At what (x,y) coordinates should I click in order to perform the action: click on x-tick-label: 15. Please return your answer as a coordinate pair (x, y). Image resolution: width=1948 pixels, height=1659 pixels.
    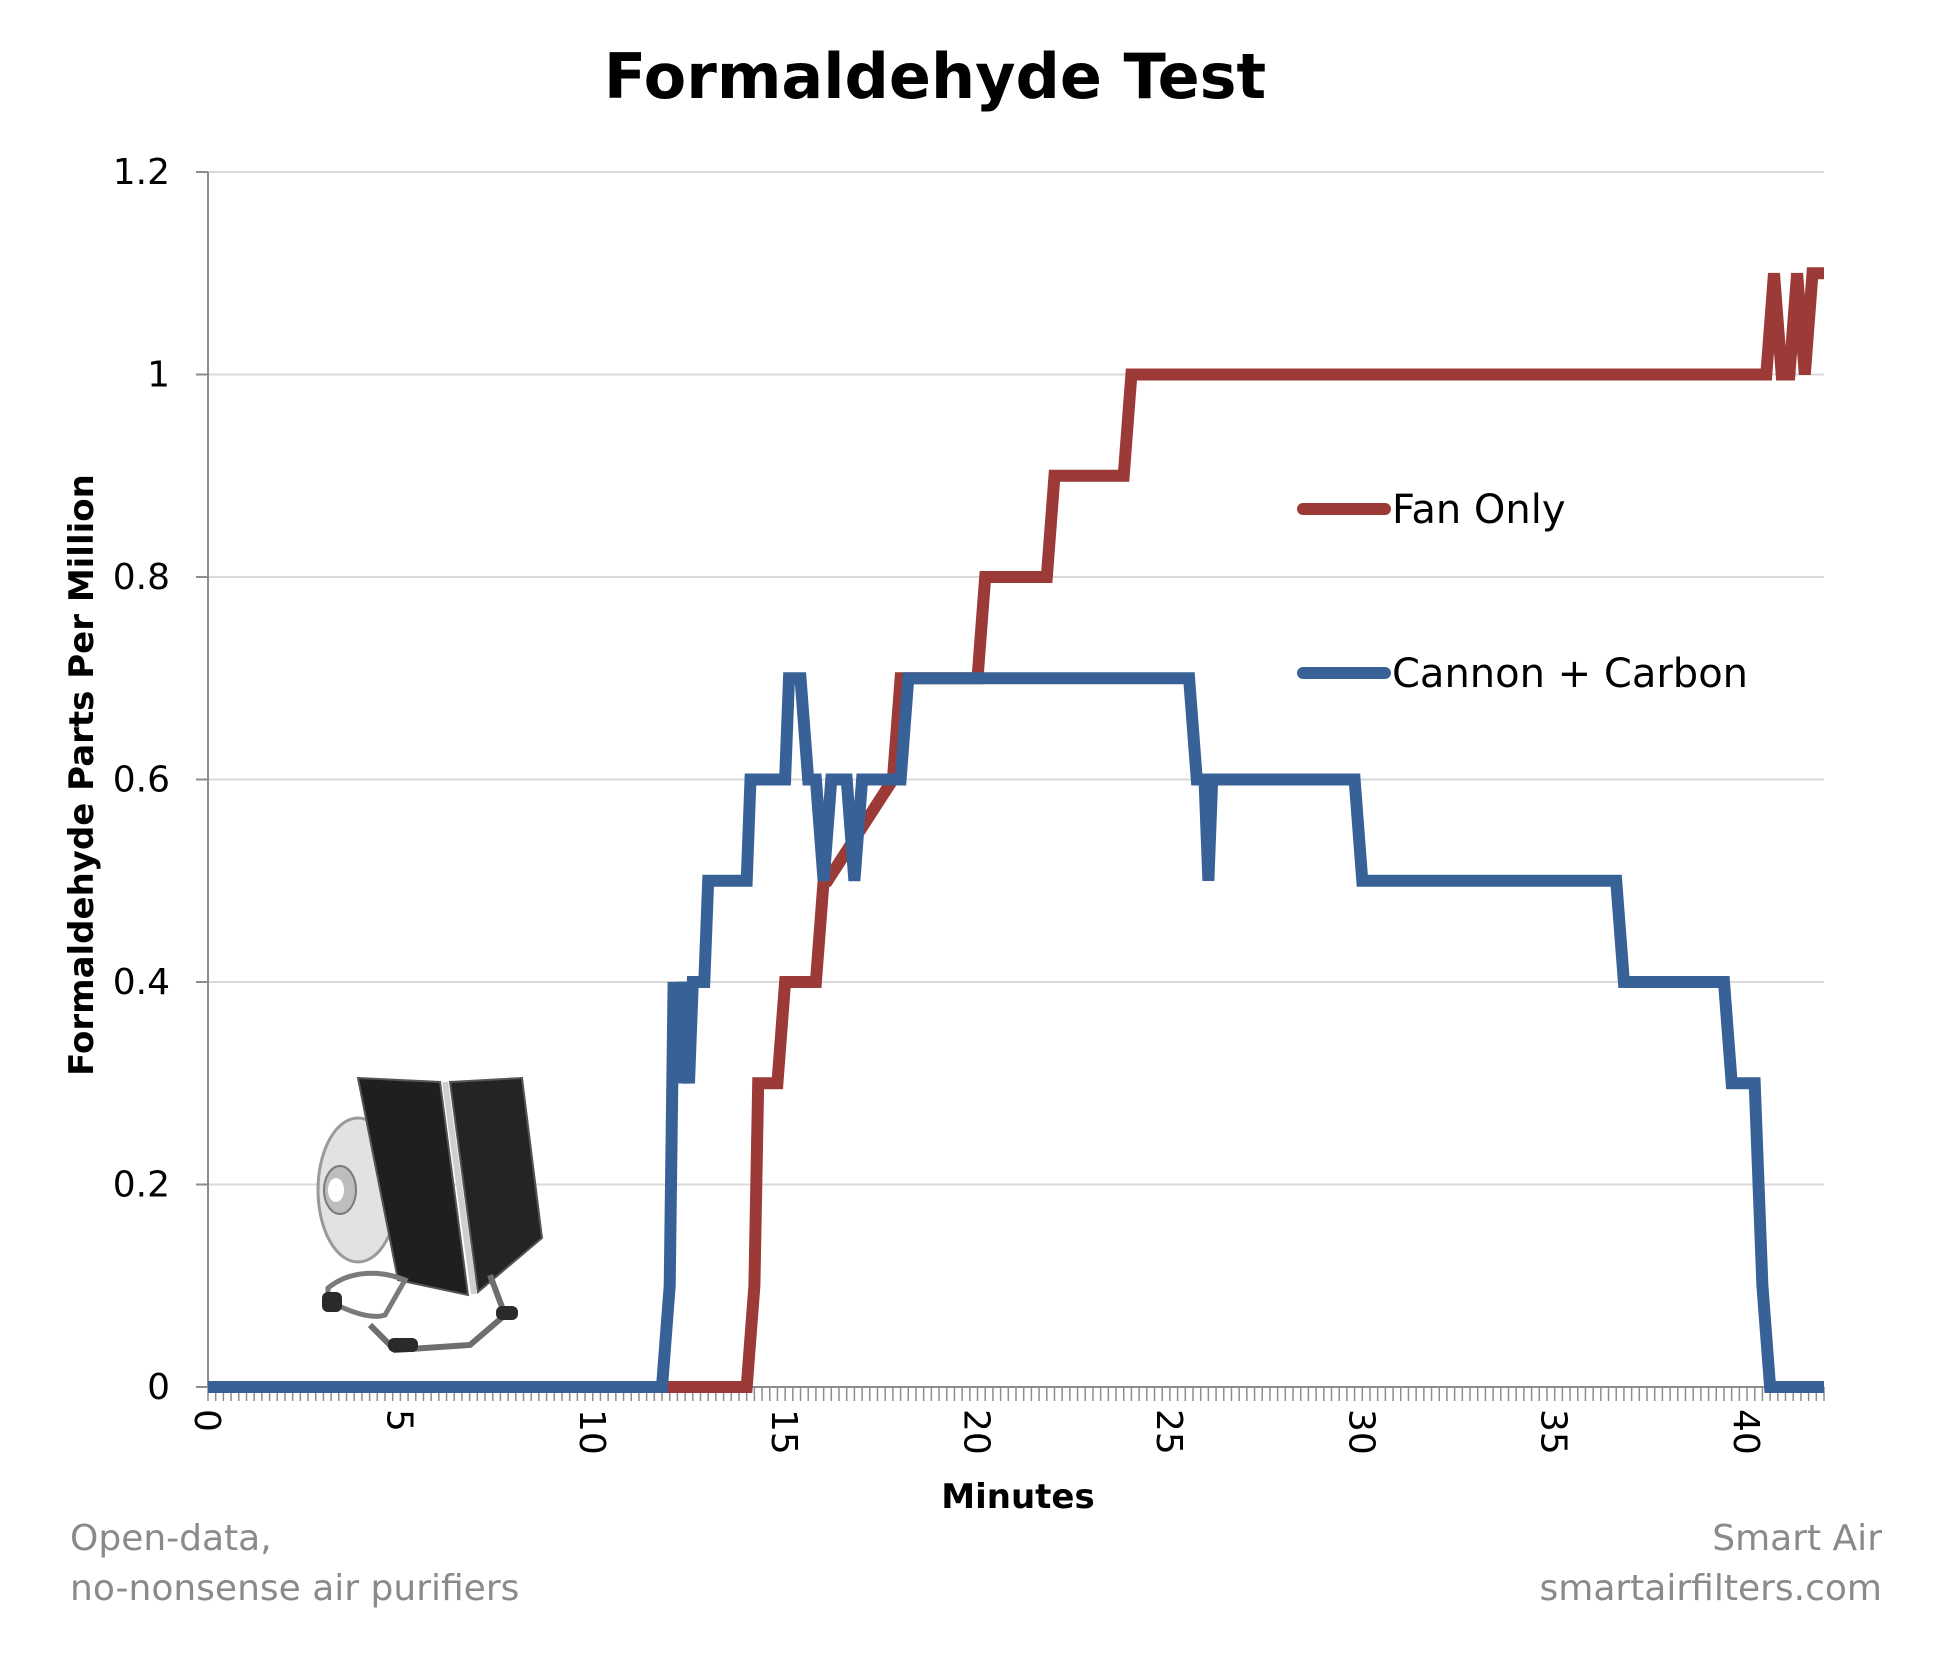
    Looking at the image, I should click on (783, 1432).